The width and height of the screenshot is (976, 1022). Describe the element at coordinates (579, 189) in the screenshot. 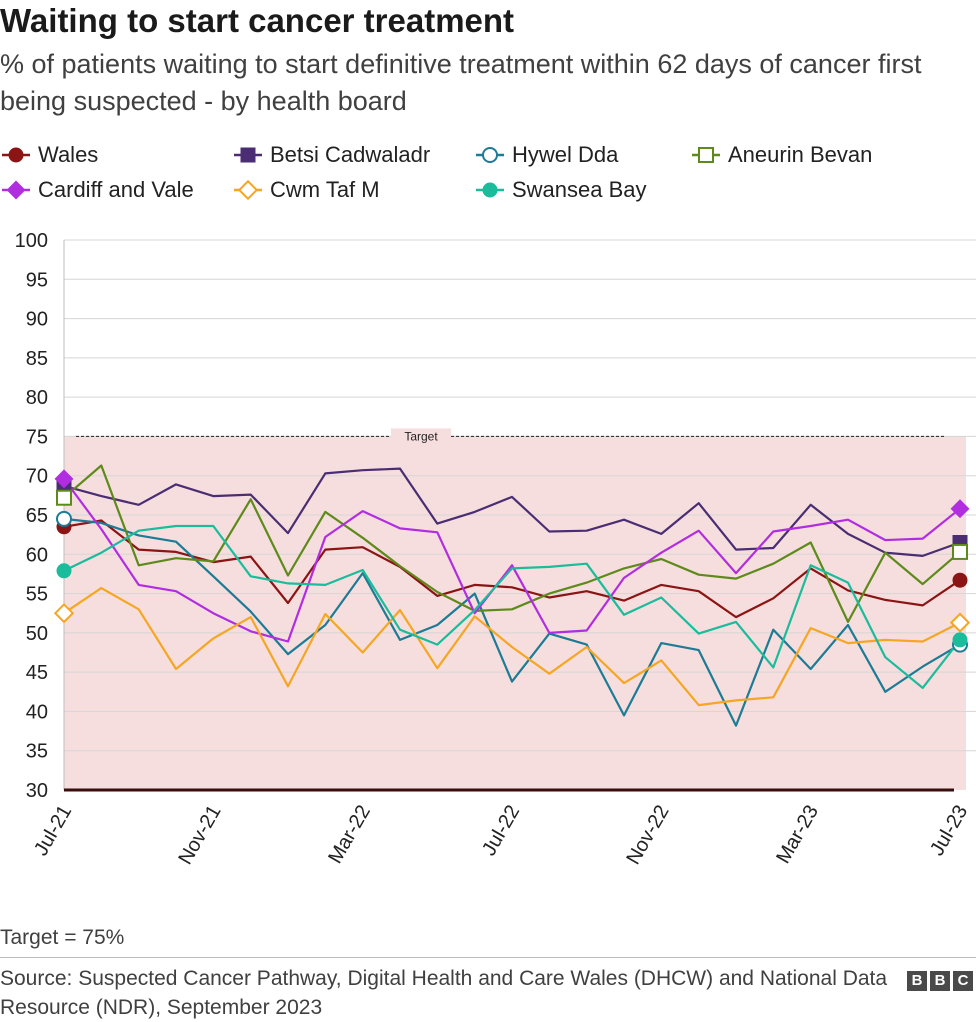

I see `legend-label: Swansea Bay` at that location.